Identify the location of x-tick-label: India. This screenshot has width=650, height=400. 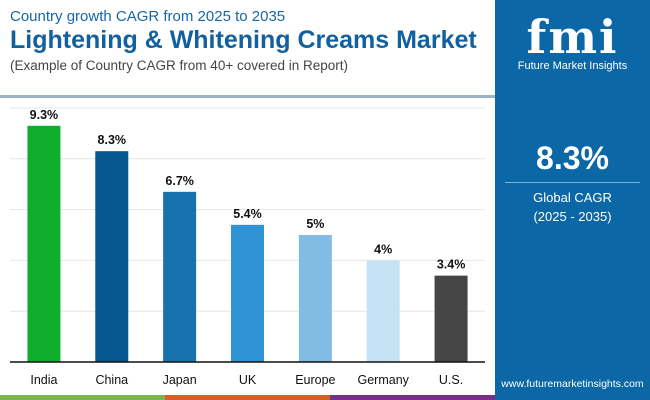
(43, 380).